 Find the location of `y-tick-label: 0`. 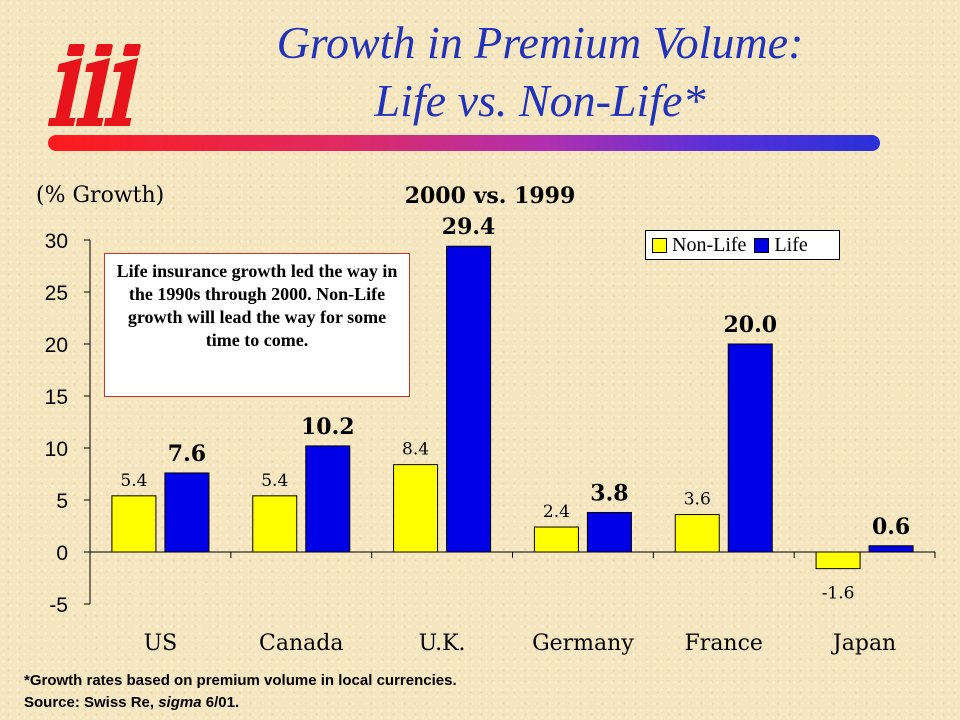

y-tick-label: 0 is located at coordinates (62, 553).